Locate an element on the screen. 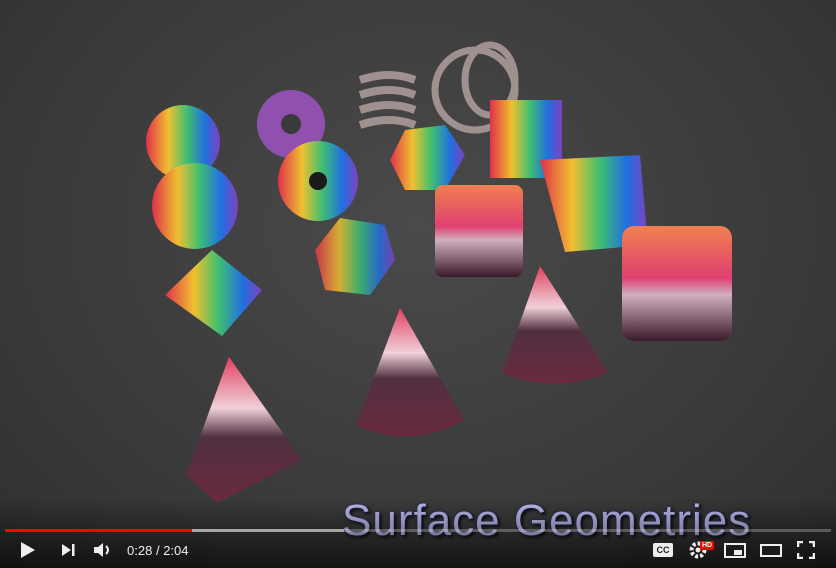 The width and height of the screenshot is (836, 568). duration: 2:04 is located at coordinates (176, 550).